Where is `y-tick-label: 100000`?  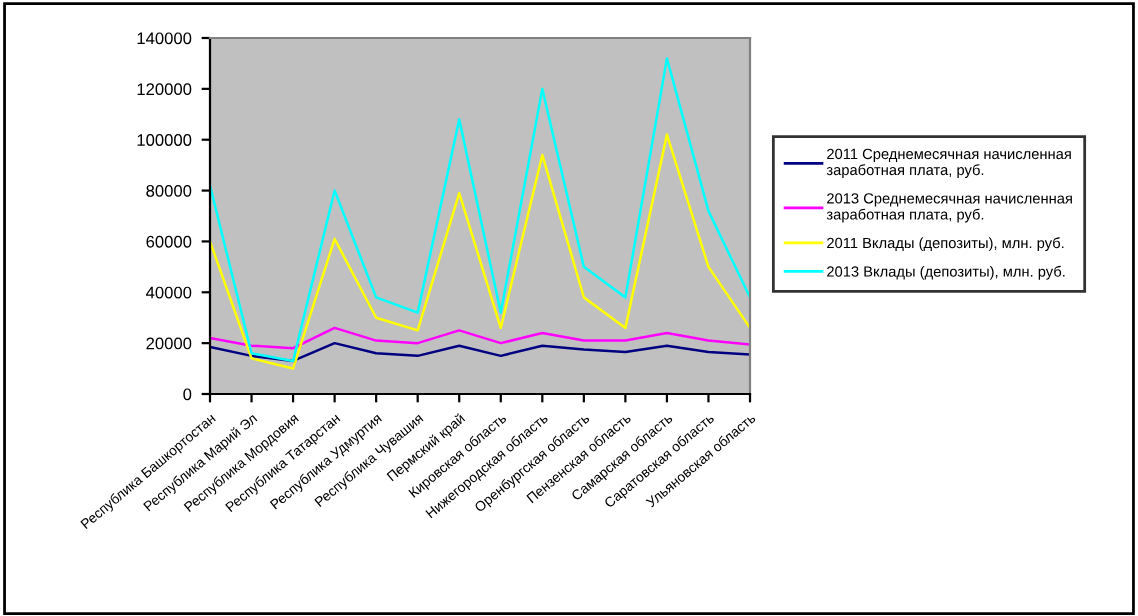
y-tick-label: 100000 is located at coordinates (164, 140).